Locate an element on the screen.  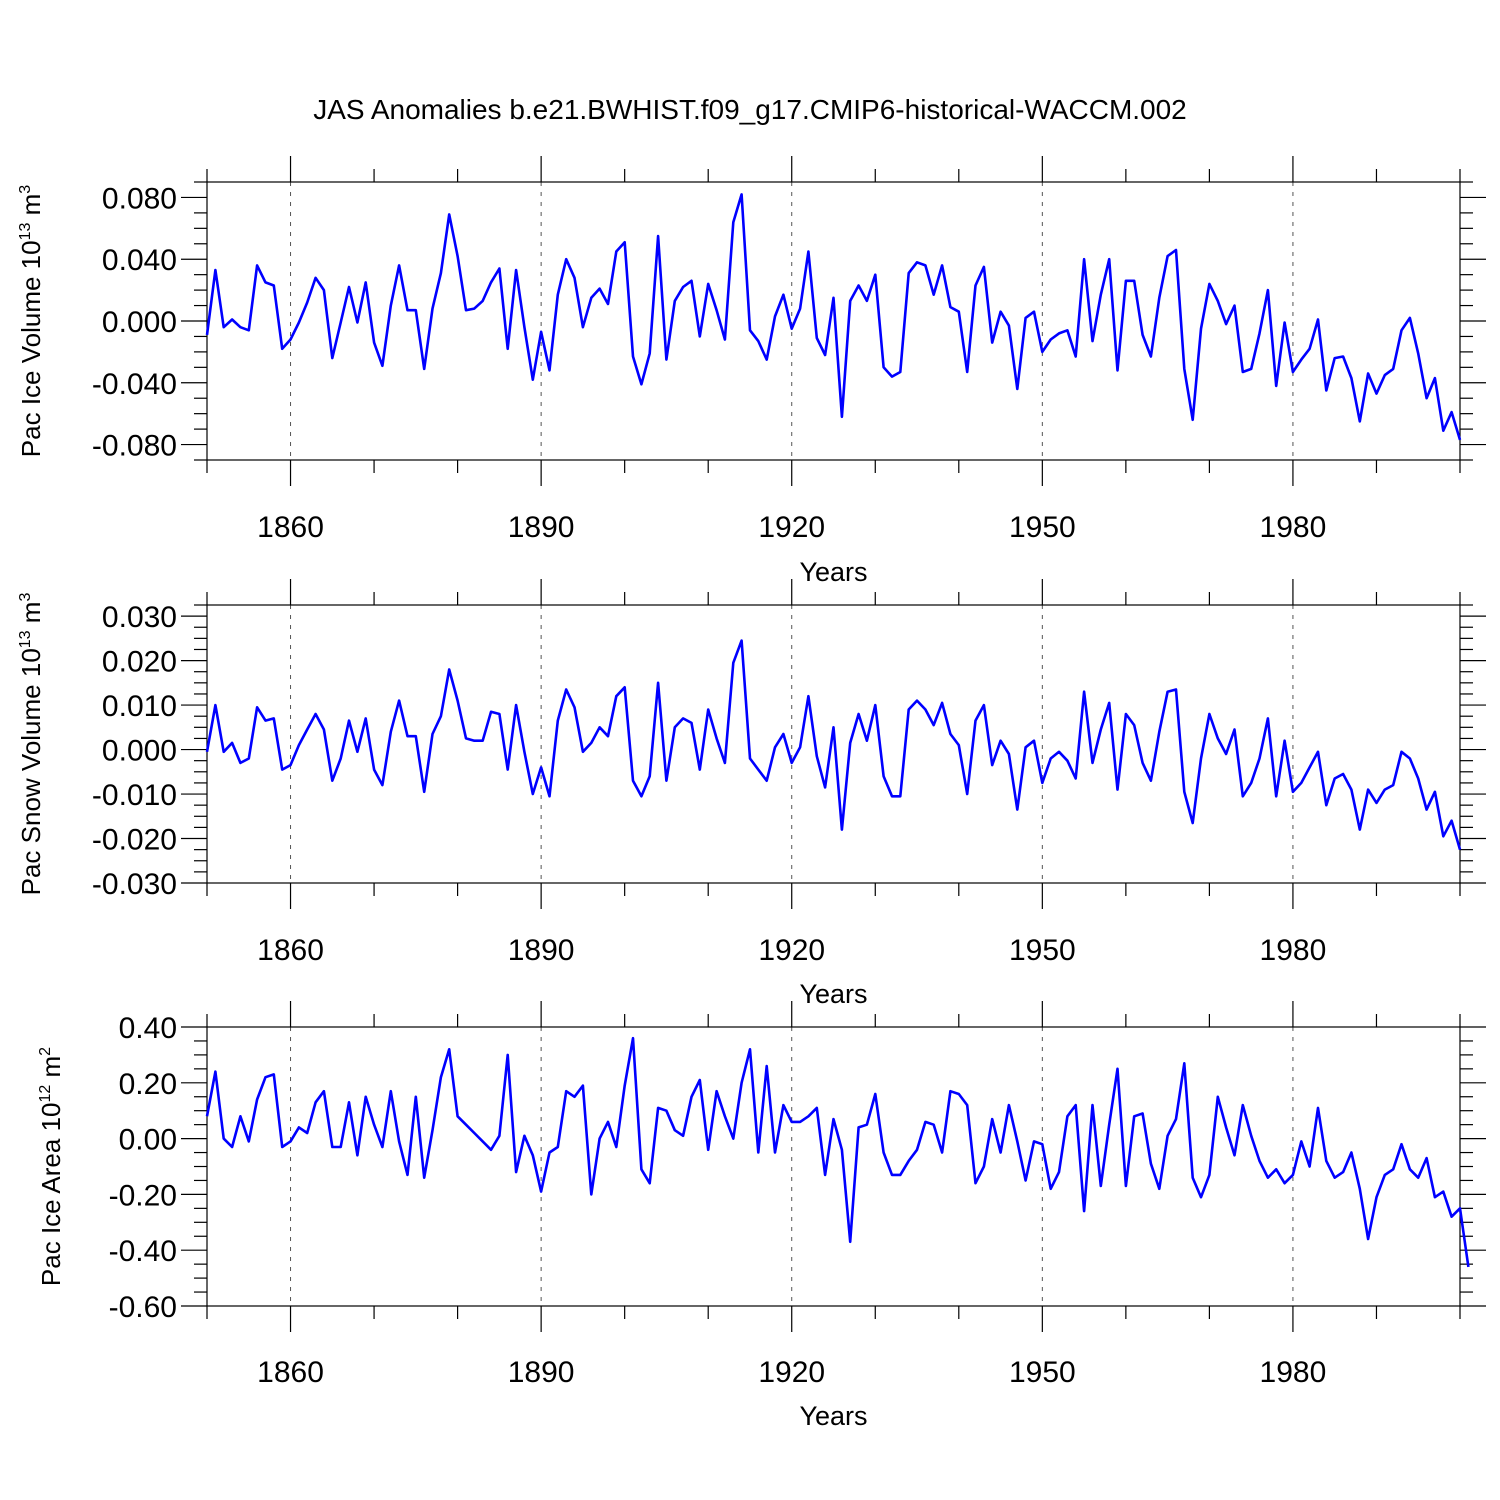
y-tick-label: -0.080 is located at coordinates (134, 446).